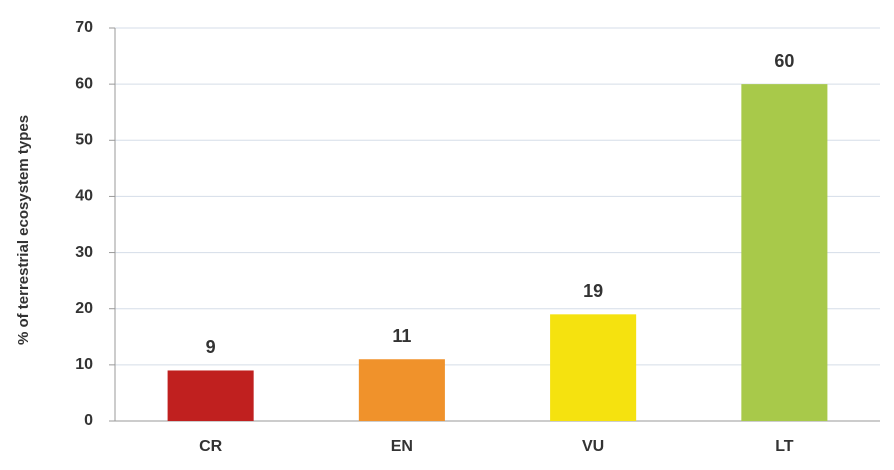 This screenshot has height=470, width=894. I want to click on y-tick-label: 70, so click(84, 27).